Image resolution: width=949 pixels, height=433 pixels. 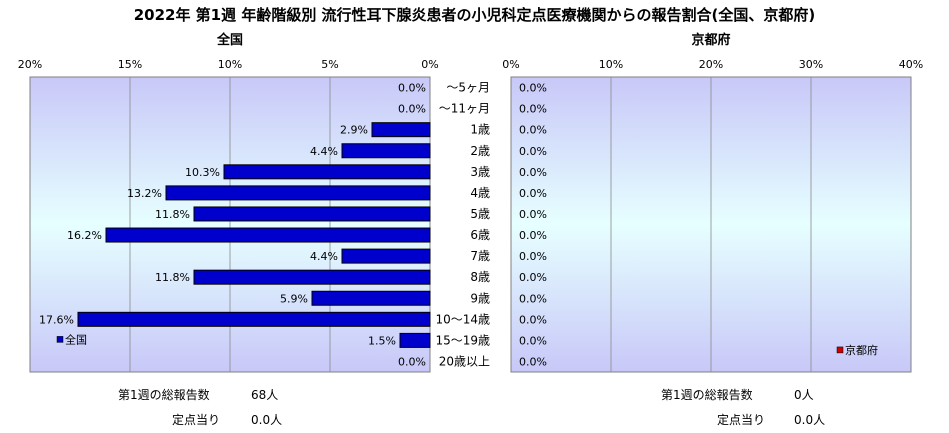 I want to click on national-x-tick-label: 15%, so click(x=130, y=64).